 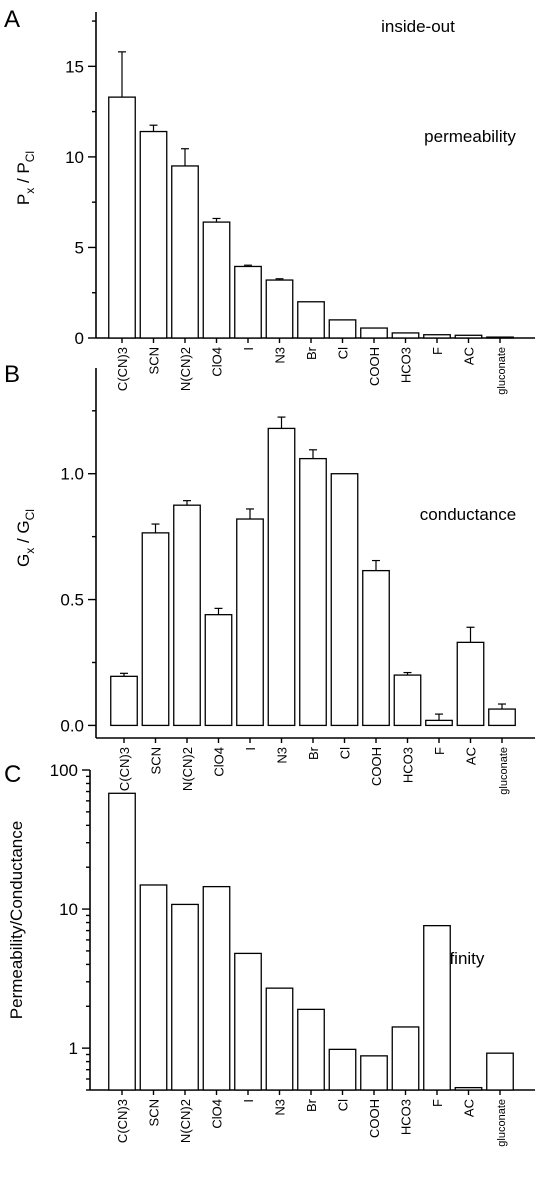 What do you see at coordinates (79, 338) in the screenshot?
I see `y-tick-label: 0` at bounding box center [79, 338].